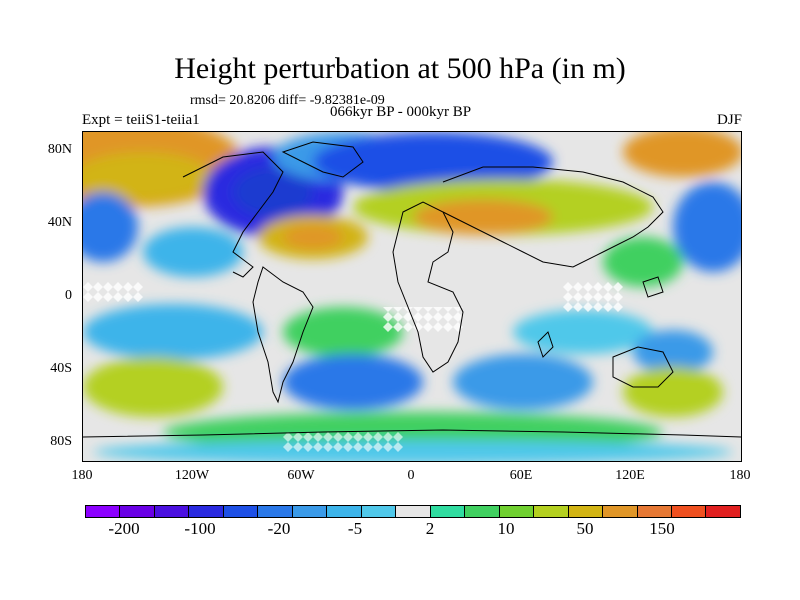 This screenshot has height=600, width=800. I want to click on lon-label-0: 0, so click(411, 475).